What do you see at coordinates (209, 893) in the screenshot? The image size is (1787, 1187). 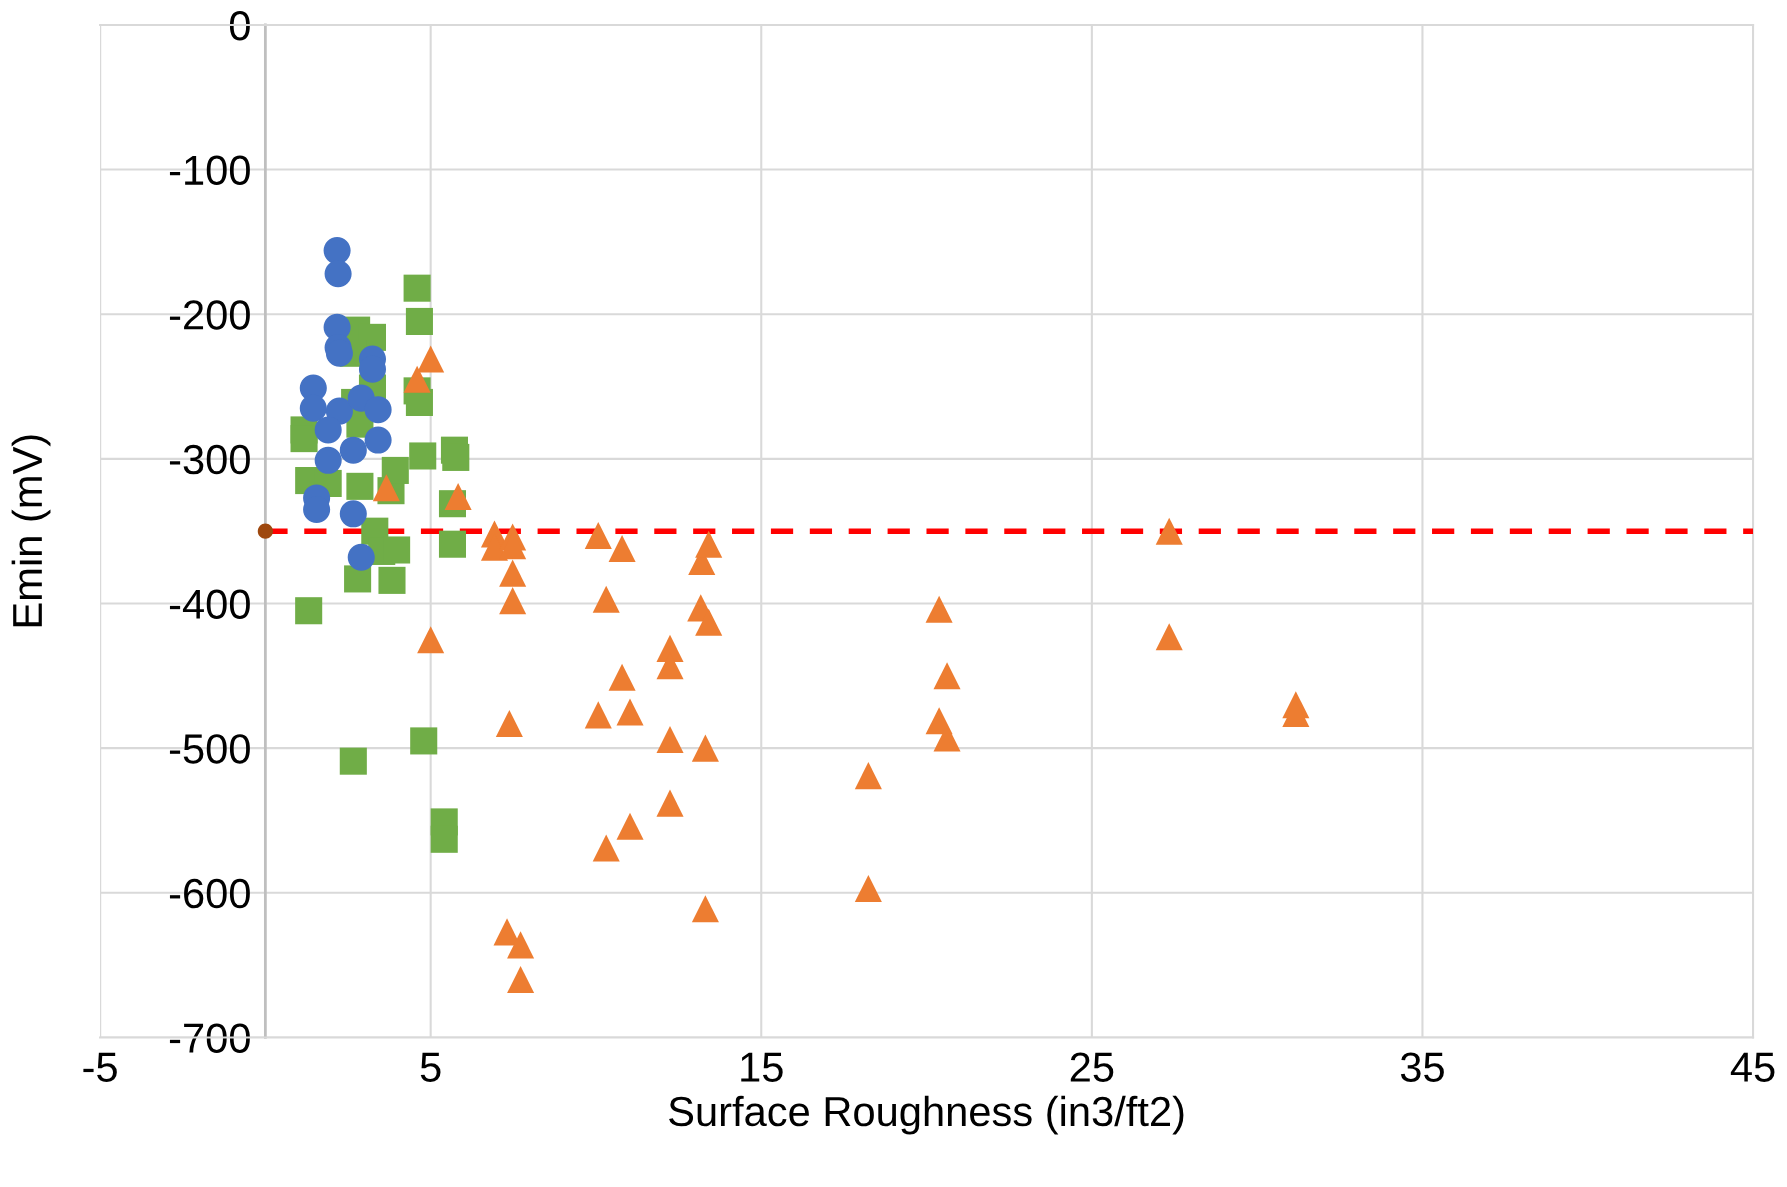 I see `y-tick-label: -600` at bounding box center [209, 893].